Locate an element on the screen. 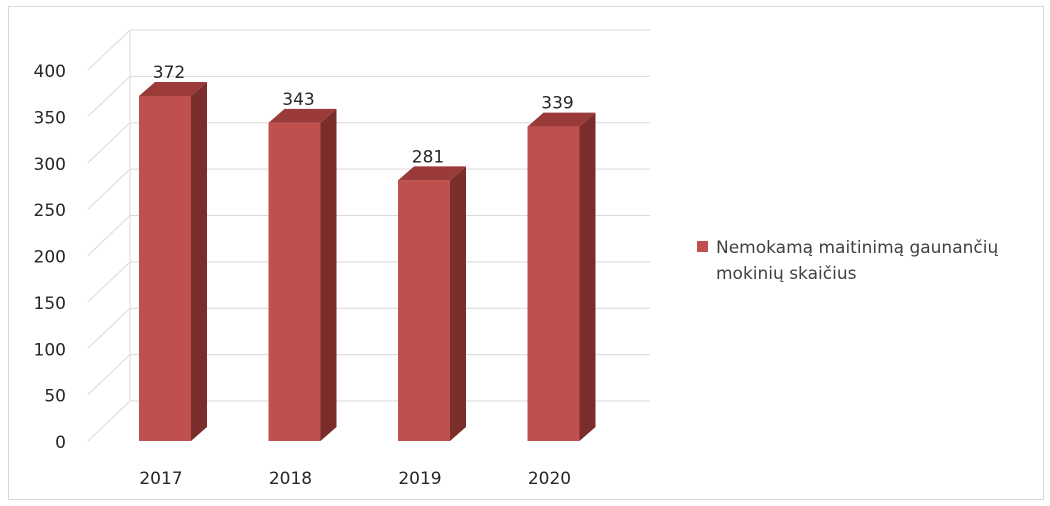 This screenshot has height=506, width=1050. bar-2019 is located at coordinates (432, 303).